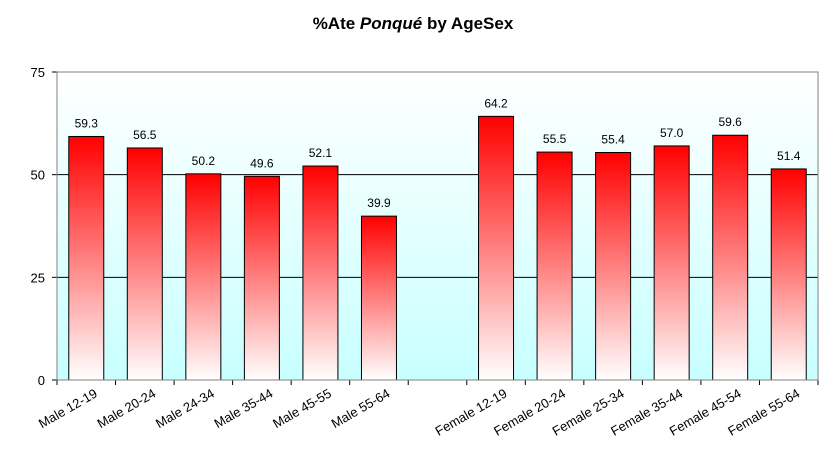 This screenshot has width=826, height=467. Describe the element at coordinates (496, 103) in the screenshot. I see `data-label: 64.2` at that location.